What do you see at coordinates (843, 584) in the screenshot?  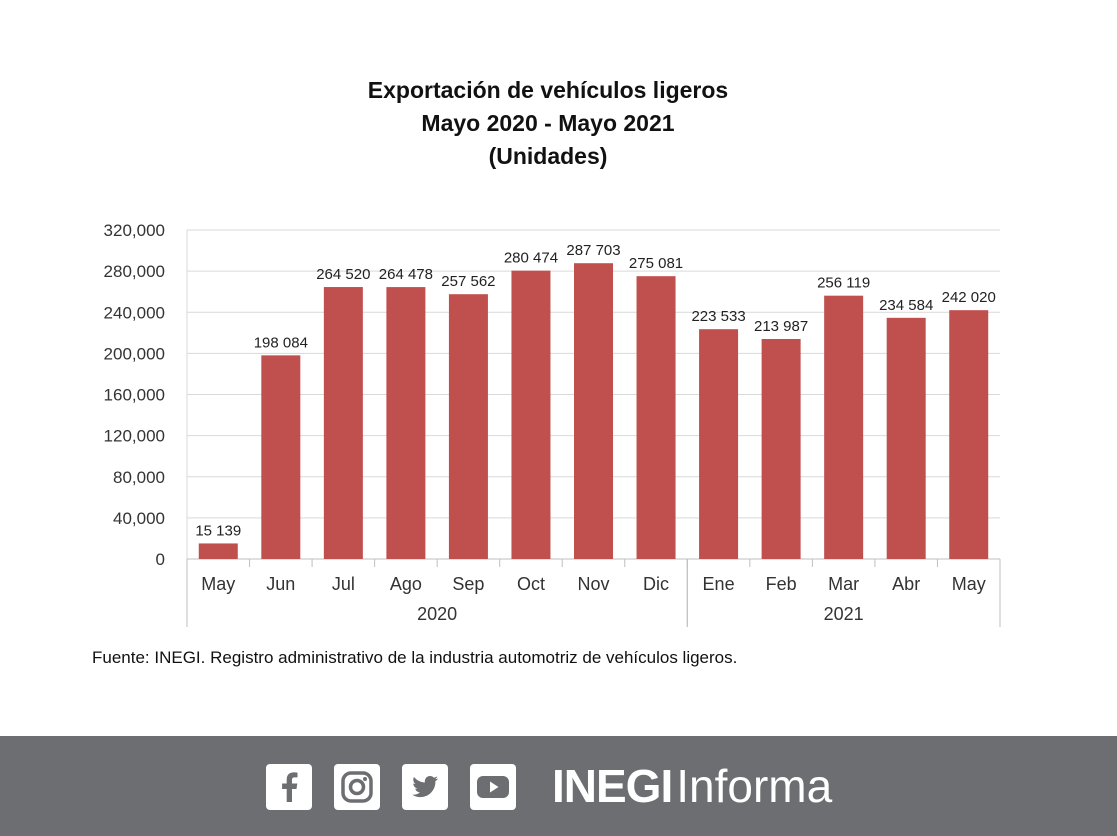 I see `x-tick-label: Mar` at bounding box center [843, 584].